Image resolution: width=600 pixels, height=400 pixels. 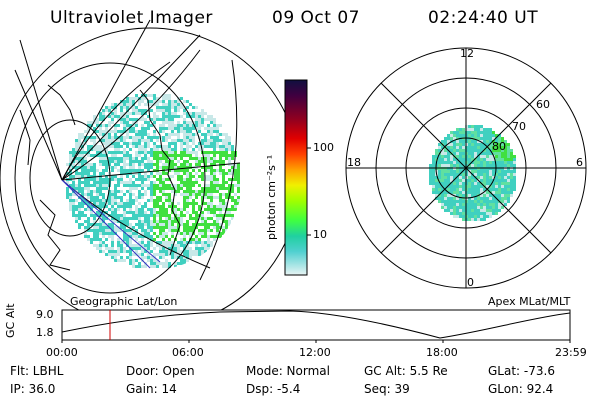 What do you see at coordinates (151, 389) in the screenshot?
I see `info-gain: Gain: 14` at bounding box center [151, 389].